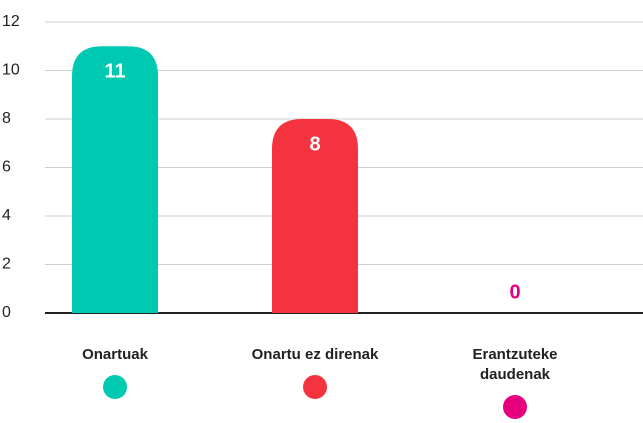 The image size is (643, 423). Describe the element at coordinates (6, 312) in the screenshot. I see `y-tick-label: 0` at that location.